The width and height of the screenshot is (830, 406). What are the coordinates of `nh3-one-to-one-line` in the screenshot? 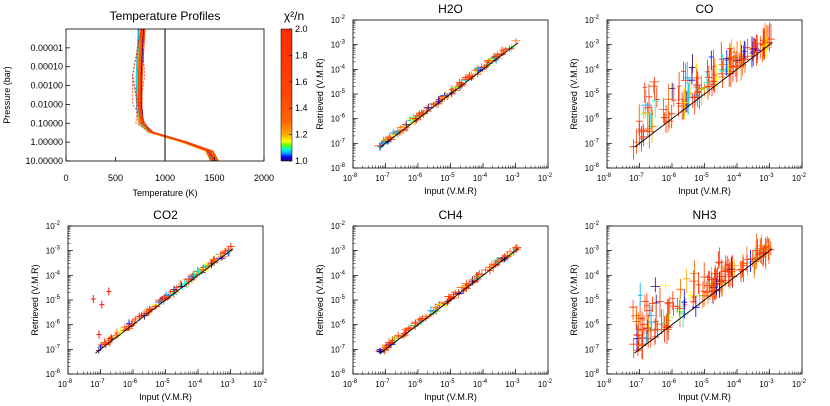 It's located at (703, 301).